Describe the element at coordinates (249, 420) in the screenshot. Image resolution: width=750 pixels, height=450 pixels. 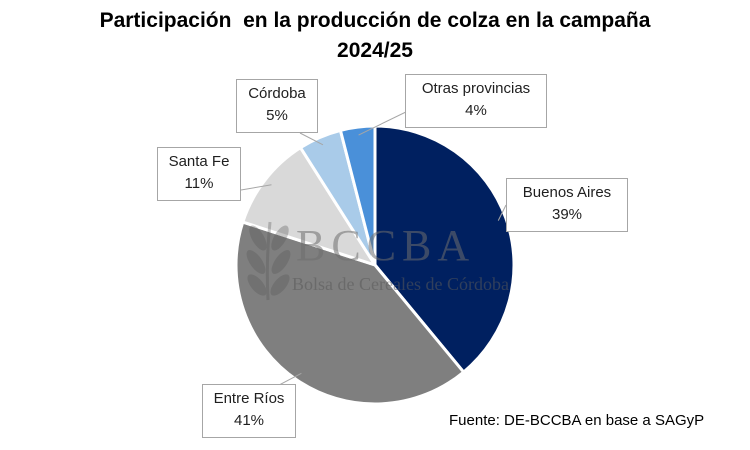
I see `callout-value: 41%` at that location.